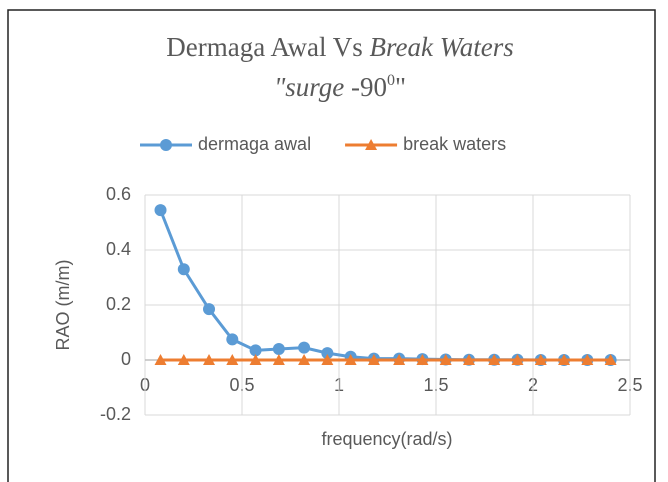 The image size is (668, 482). I want to click on legend-label: dermaga awal, so click(254, 144).